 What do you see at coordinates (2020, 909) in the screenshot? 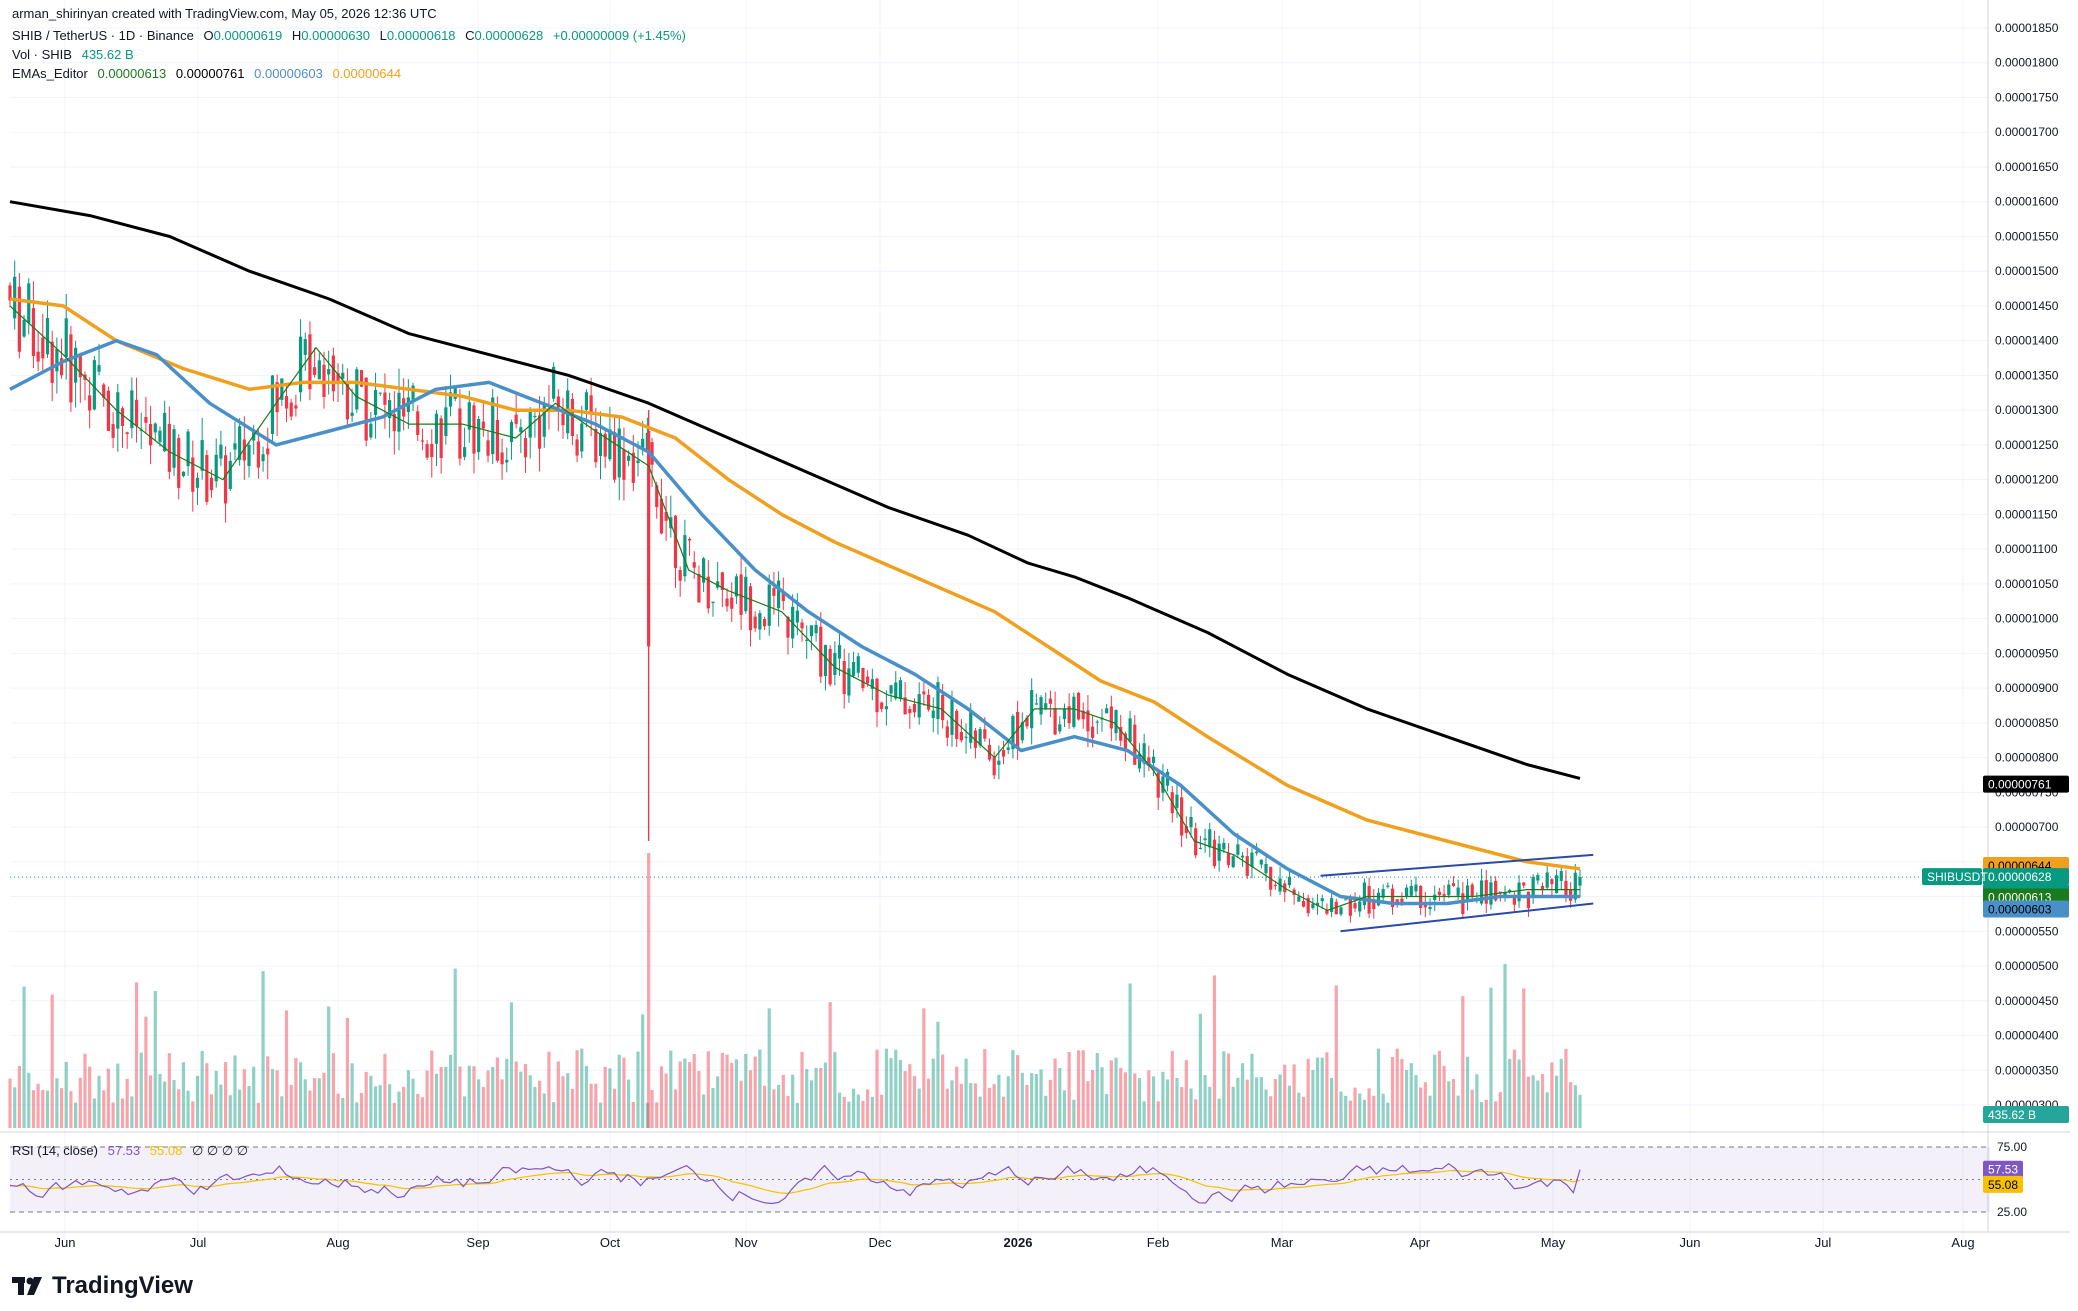
I see `ema50-price-tag: 0.00000603` at bounding box center [2020, 909].